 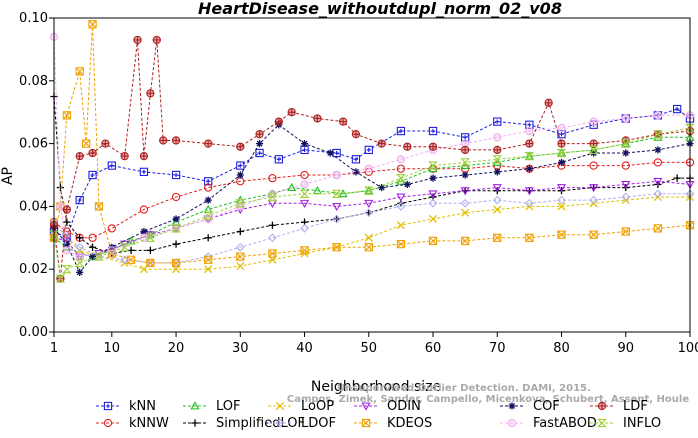 I want to click on y-tick-label-2: 0.04, so click(x=33, y=206).